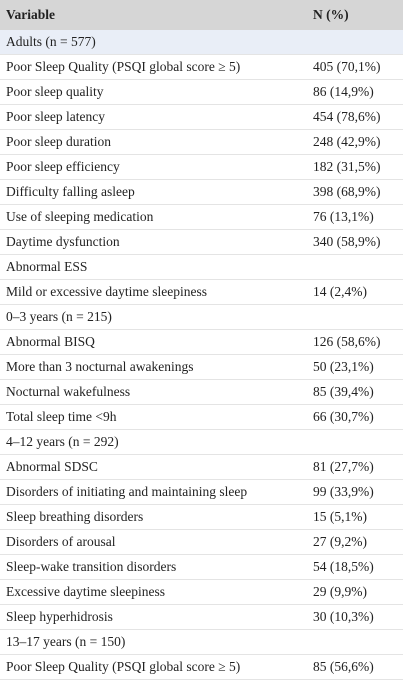 The image size is (403, 683). Describe the element at coordinates (201, 542) in the screenshot. I see `data-row: Disorders of arousal 27 (9,2%)` at that location.